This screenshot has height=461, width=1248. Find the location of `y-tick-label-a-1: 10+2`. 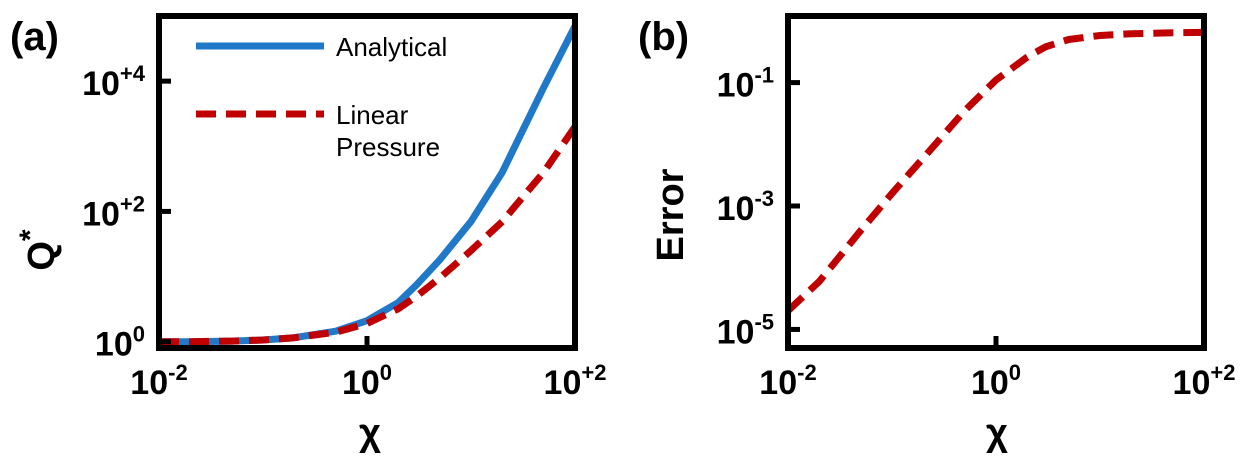

y-tick-label-a-1: 10+2 is located at coordinates (113, 212).